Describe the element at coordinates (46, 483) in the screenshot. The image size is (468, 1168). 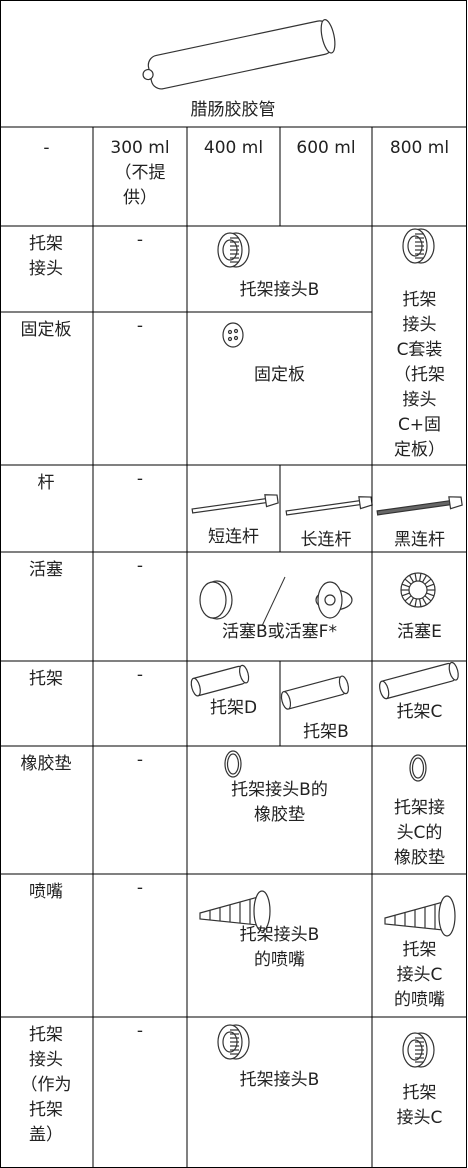
I see `row-label: 杆` at that location.